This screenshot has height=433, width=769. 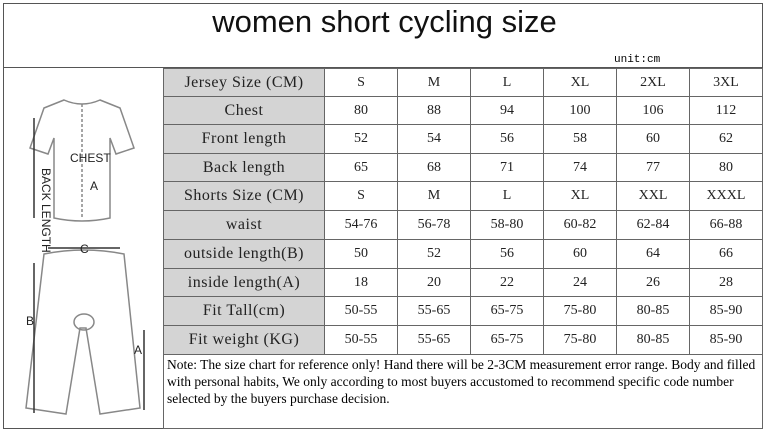 I want to click on divider, so click(x=383, y=67).